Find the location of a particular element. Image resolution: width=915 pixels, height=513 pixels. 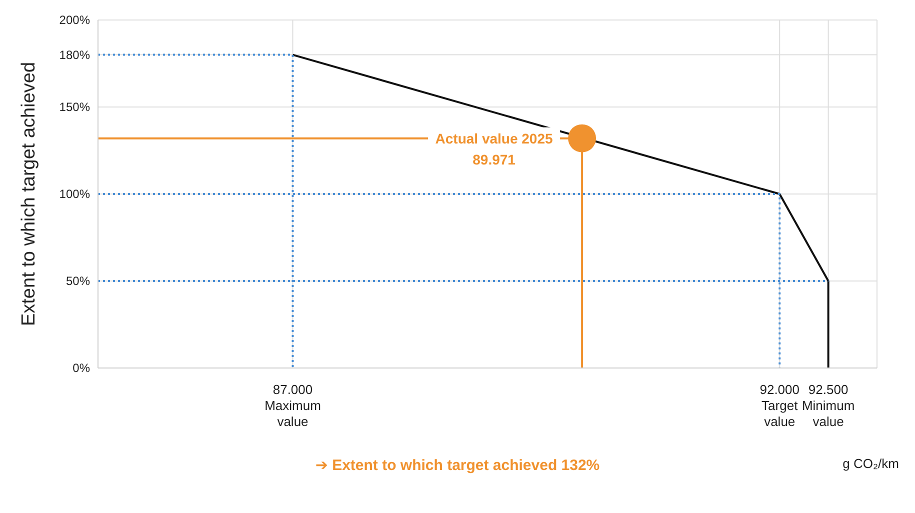

x-tick-label: 87.000 Maximum value is located at coordinates (292, 405).